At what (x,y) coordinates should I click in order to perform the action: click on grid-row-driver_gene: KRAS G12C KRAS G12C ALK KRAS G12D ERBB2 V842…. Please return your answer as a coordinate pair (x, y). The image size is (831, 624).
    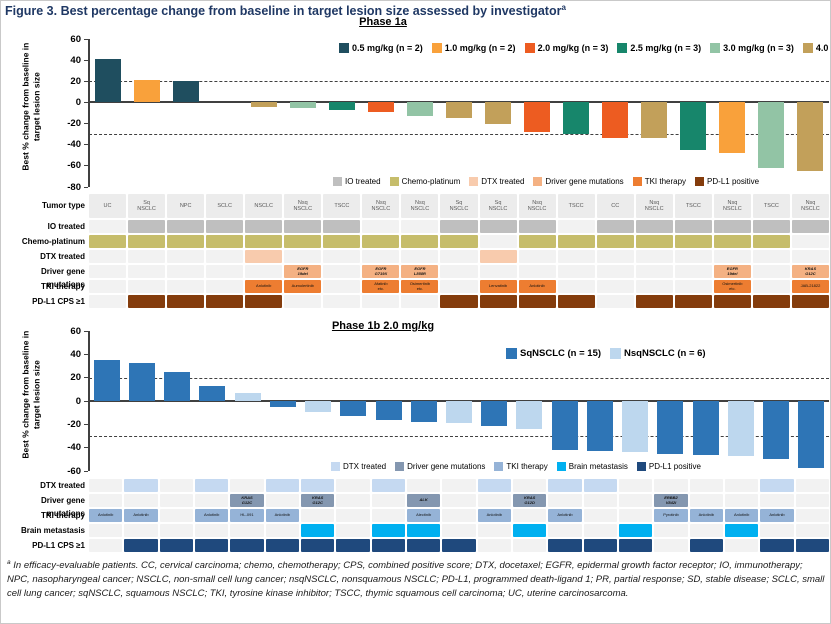
    Looking at the image, I should click on (459, 500).